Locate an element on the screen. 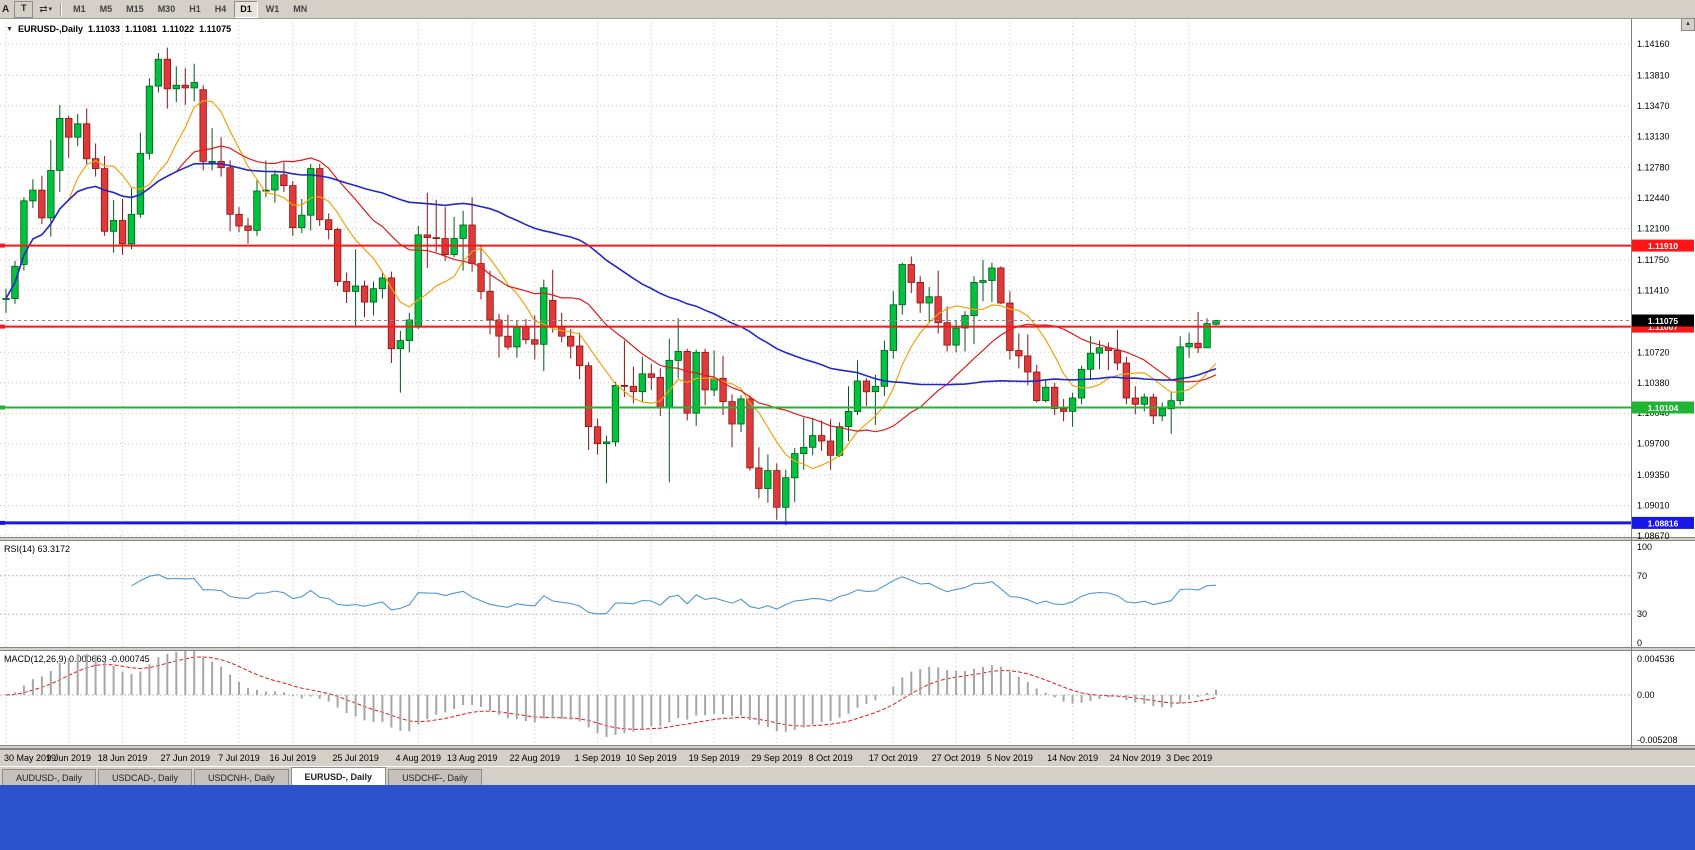  svg-text: 1.09010 is located at coordinates (1653, 506).